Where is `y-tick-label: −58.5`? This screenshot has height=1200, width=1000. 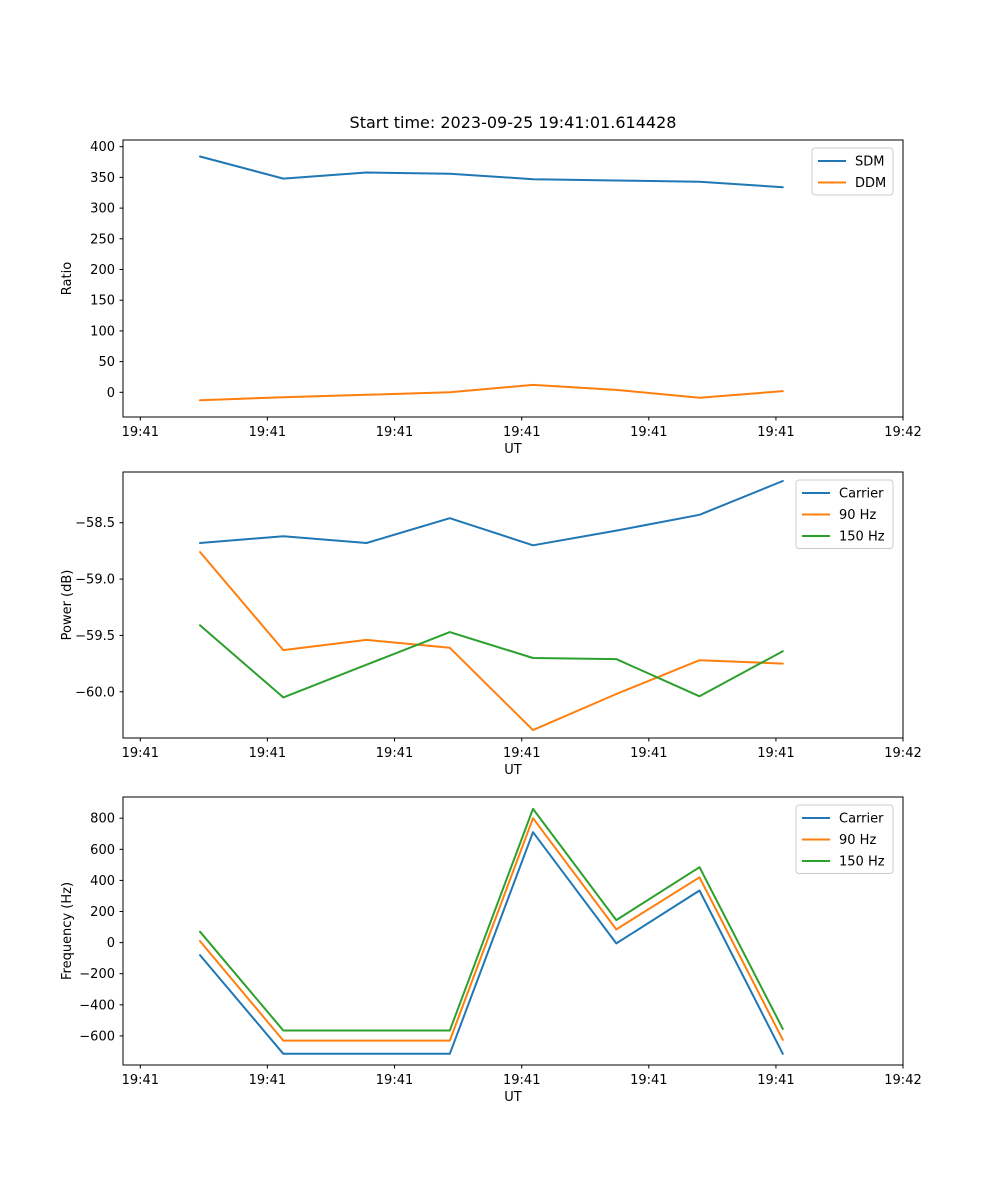
y-tick-label: −58.5 is located at coordinates (95, 523).